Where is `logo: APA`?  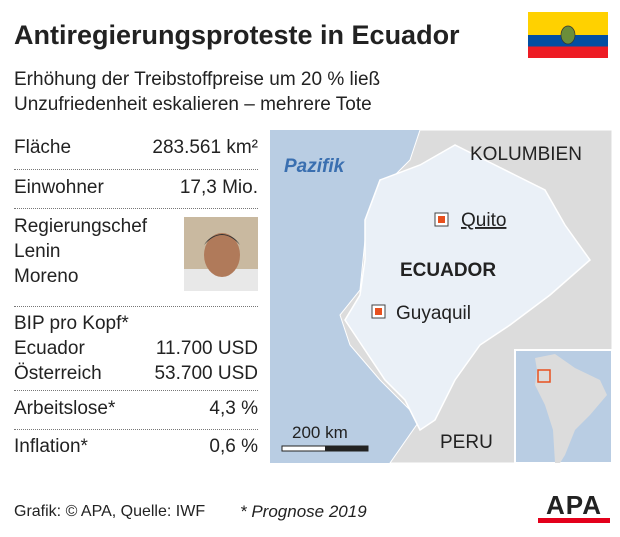 logo: APA is located at coordinates (574, 505).